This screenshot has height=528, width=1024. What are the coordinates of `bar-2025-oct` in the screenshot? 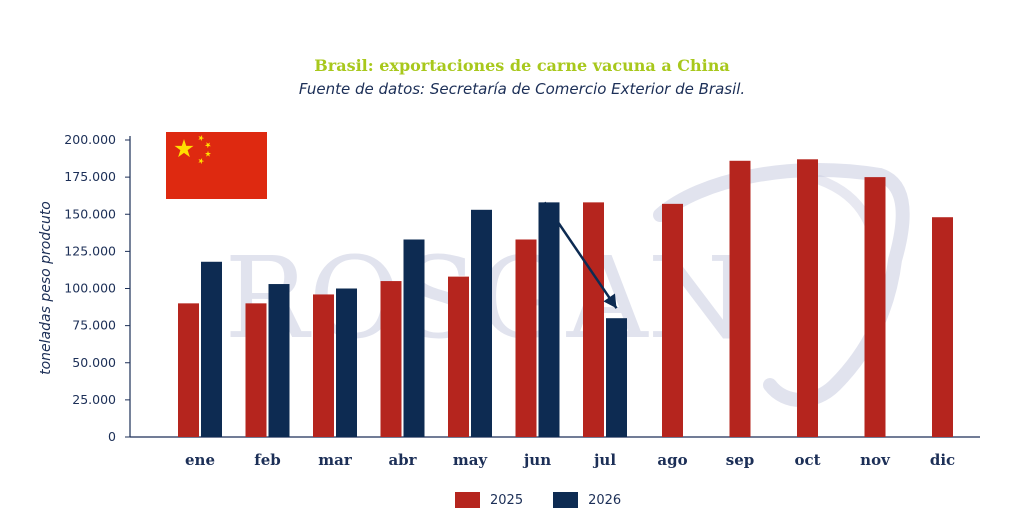 It's located at (807, 298).